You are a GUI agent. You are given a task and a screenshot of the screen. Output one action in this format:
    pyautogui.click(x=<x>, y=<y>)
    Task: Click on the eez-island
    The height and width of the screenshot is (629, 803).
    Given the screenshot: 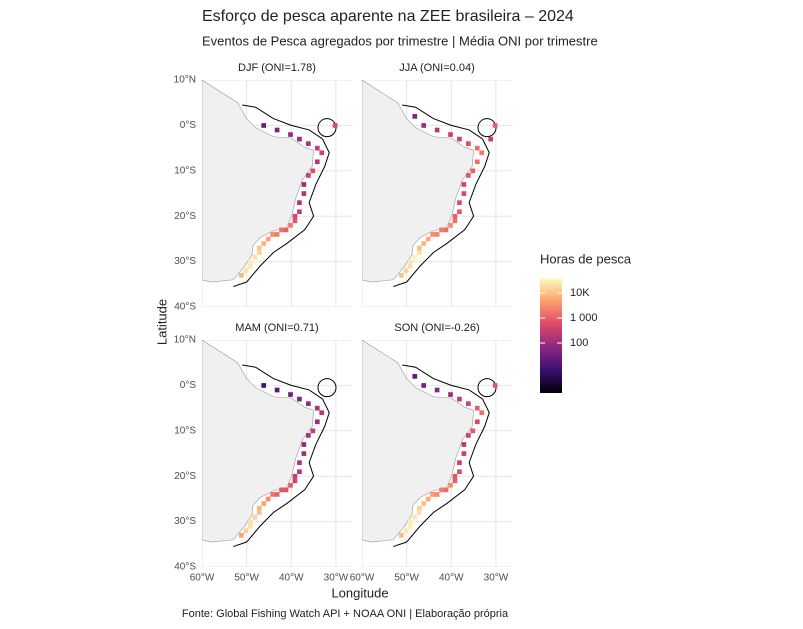 What is the action you would take?
    pyautogui.click(x=327, y=388)
    